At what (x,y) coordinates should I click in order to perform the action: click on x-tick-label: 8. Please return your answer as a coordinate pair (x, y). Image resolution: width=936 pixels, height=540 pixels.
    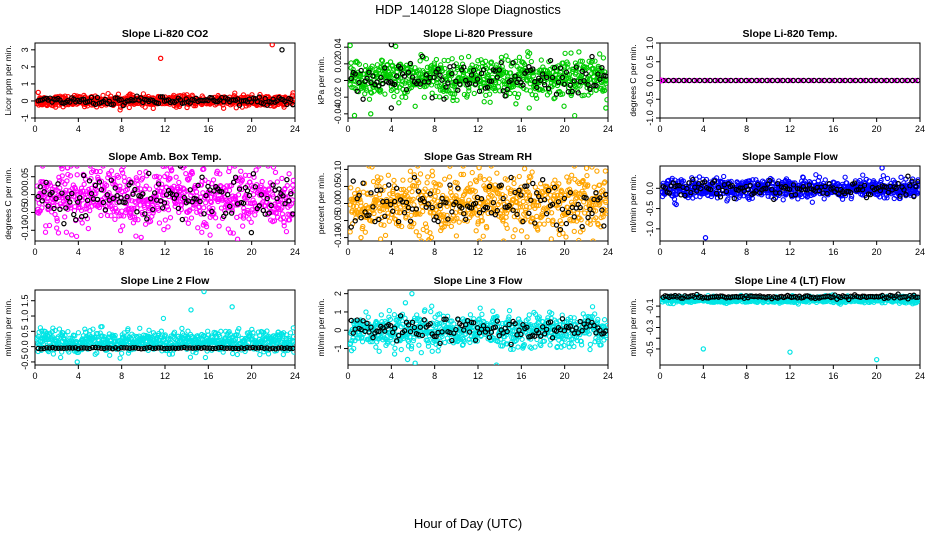
    Looking at the image, I should click on (121, 252).